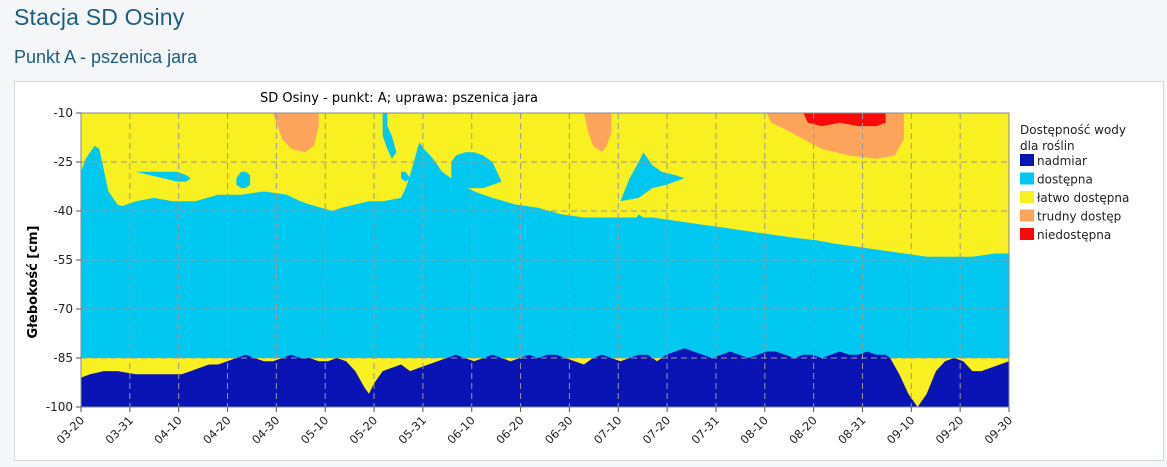  I want to click on legend-title: Dostępność wody, so click(1073, 130).